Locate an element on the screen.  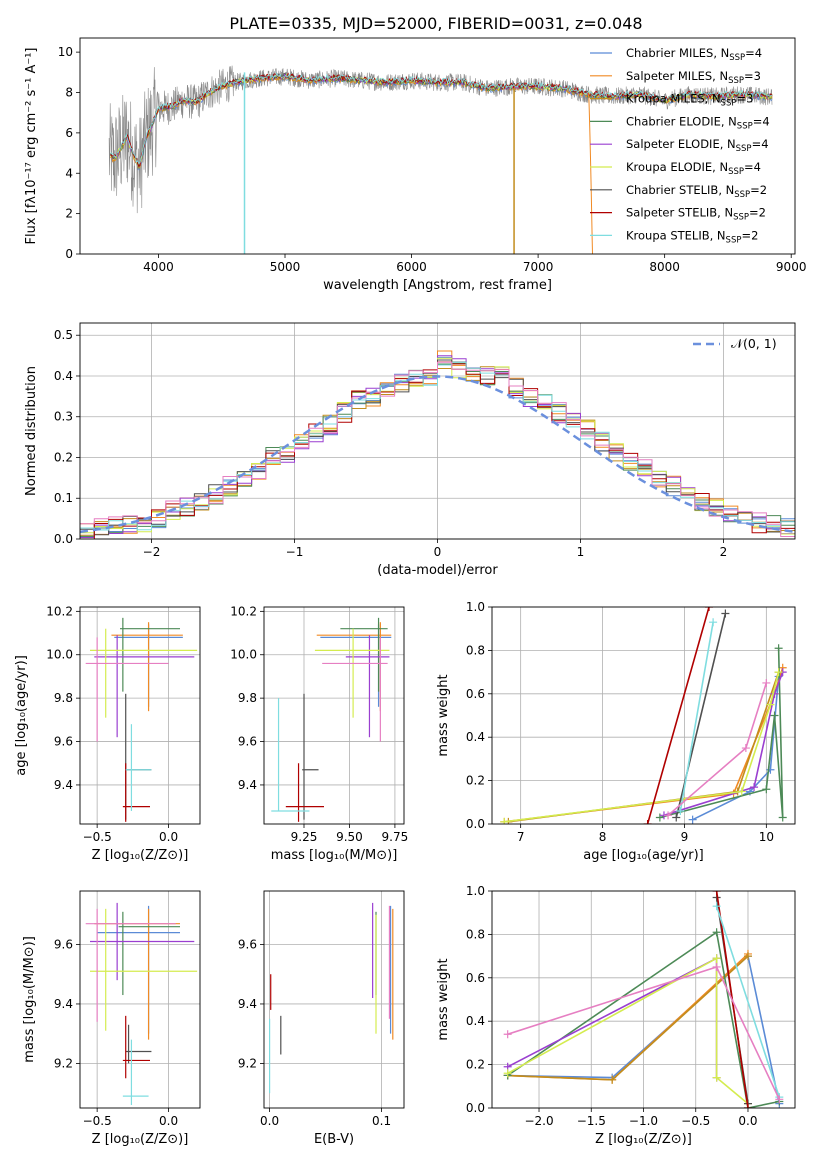
mass_vs_Z-xlabel: Z [log₁₀(Z/Z⊙)] is located at coordinates (140, 1139).